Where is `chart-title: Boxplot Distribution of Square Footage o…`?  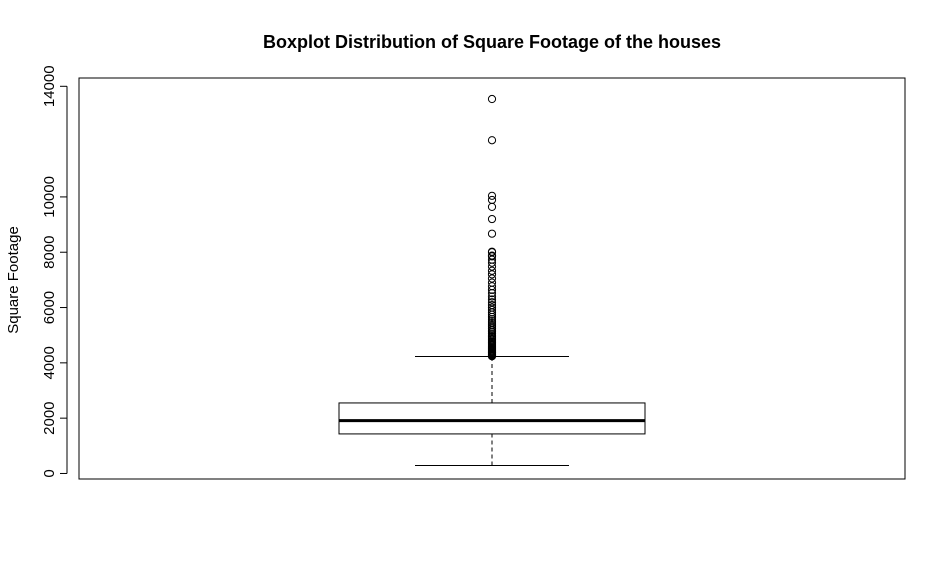
chart-title: Boxplot Distribution of Square Footage o… is located at coordinates (492, 42).